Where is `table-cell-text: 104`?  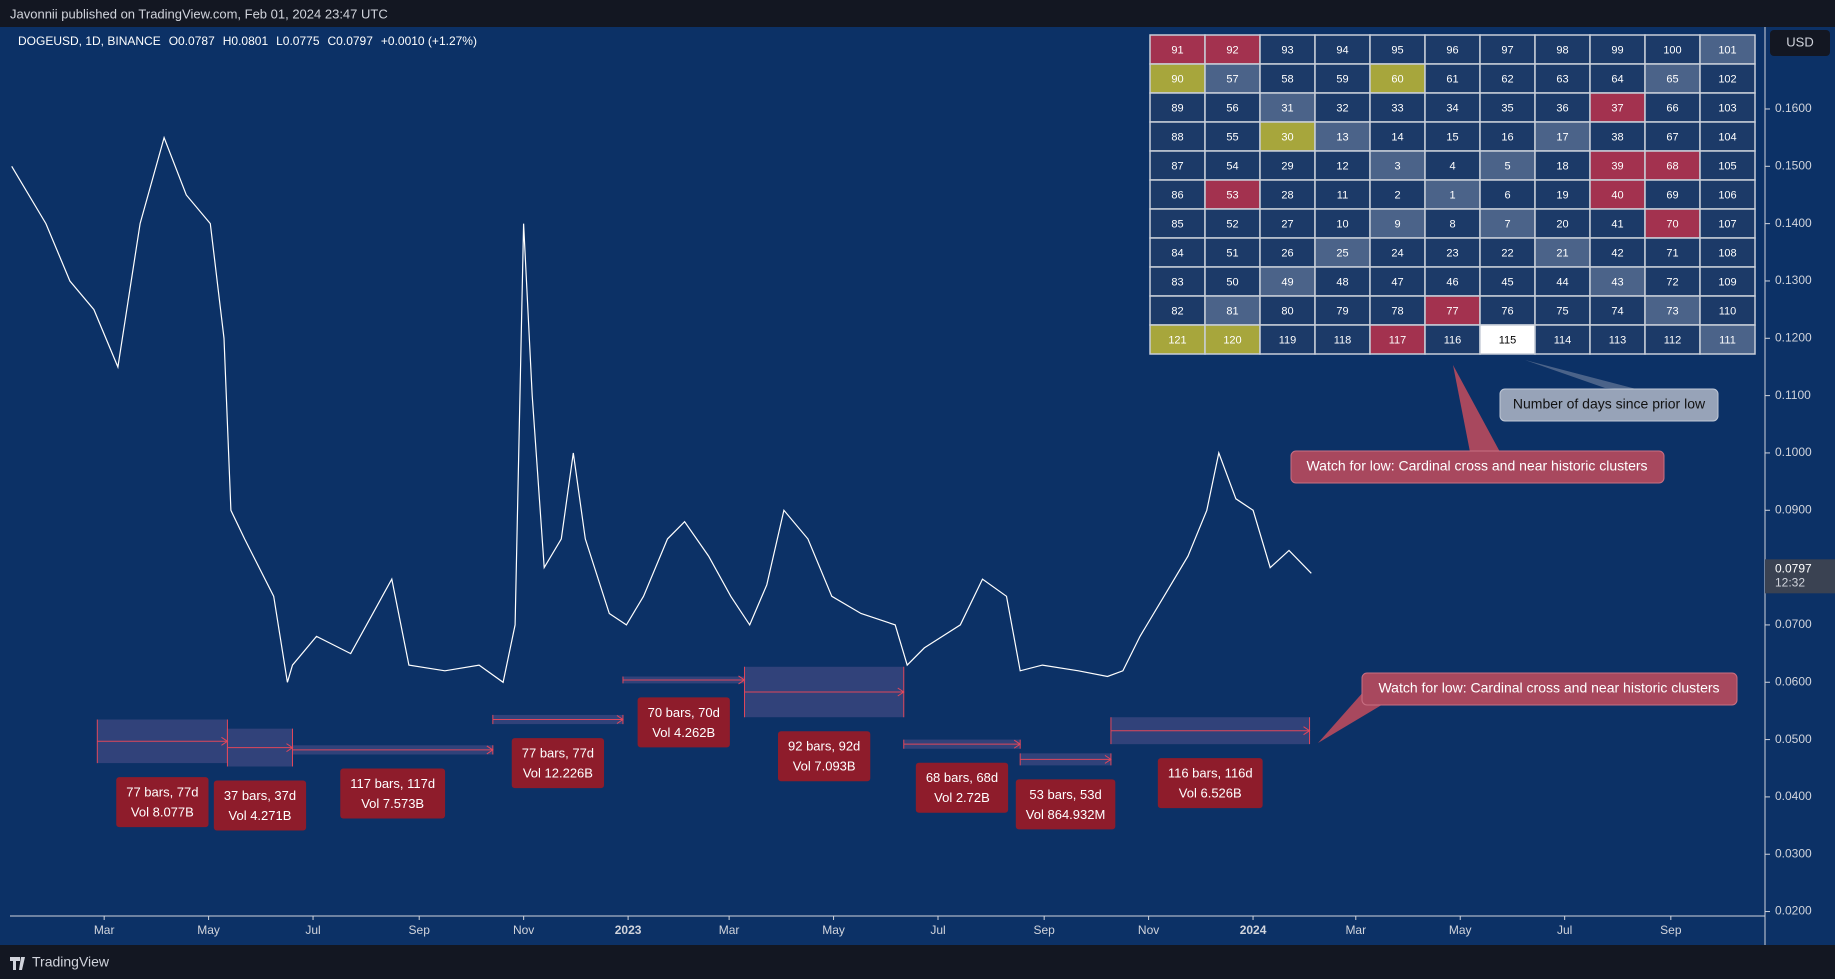 table-cell-text: 104 is located at coordinates (1727, 137).